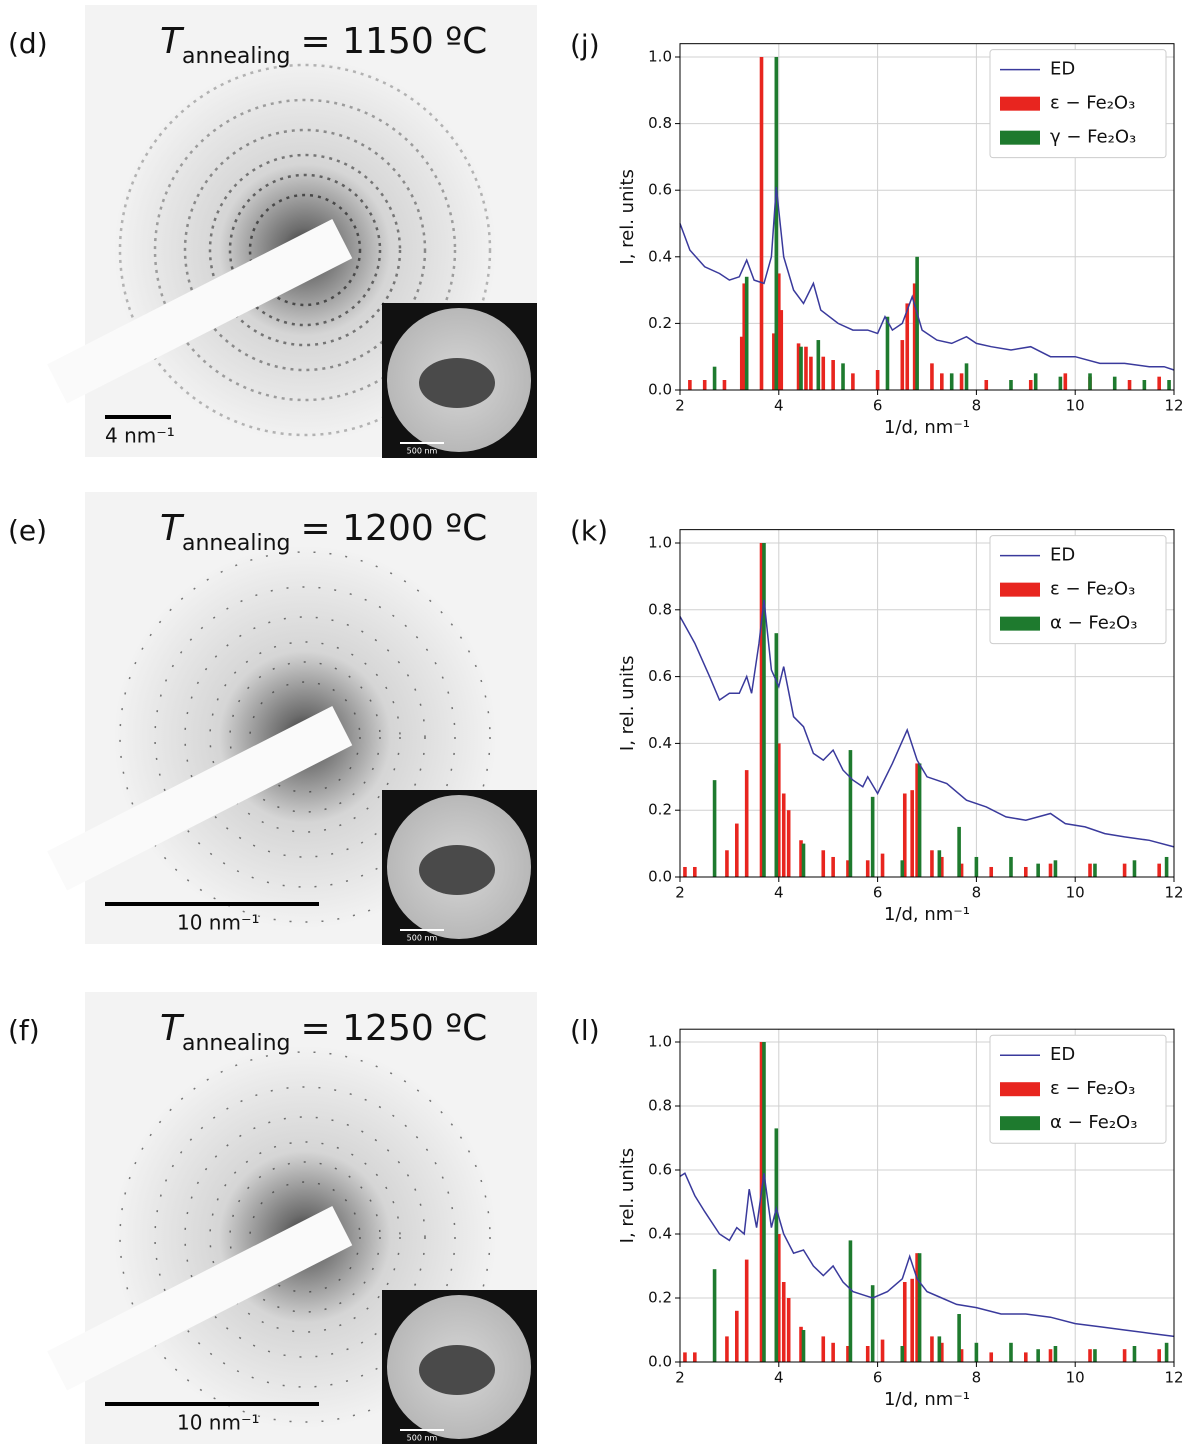  Describe the element at coordinates (172, 41) in the screenshot. I see `title-symbol: T` at that location.